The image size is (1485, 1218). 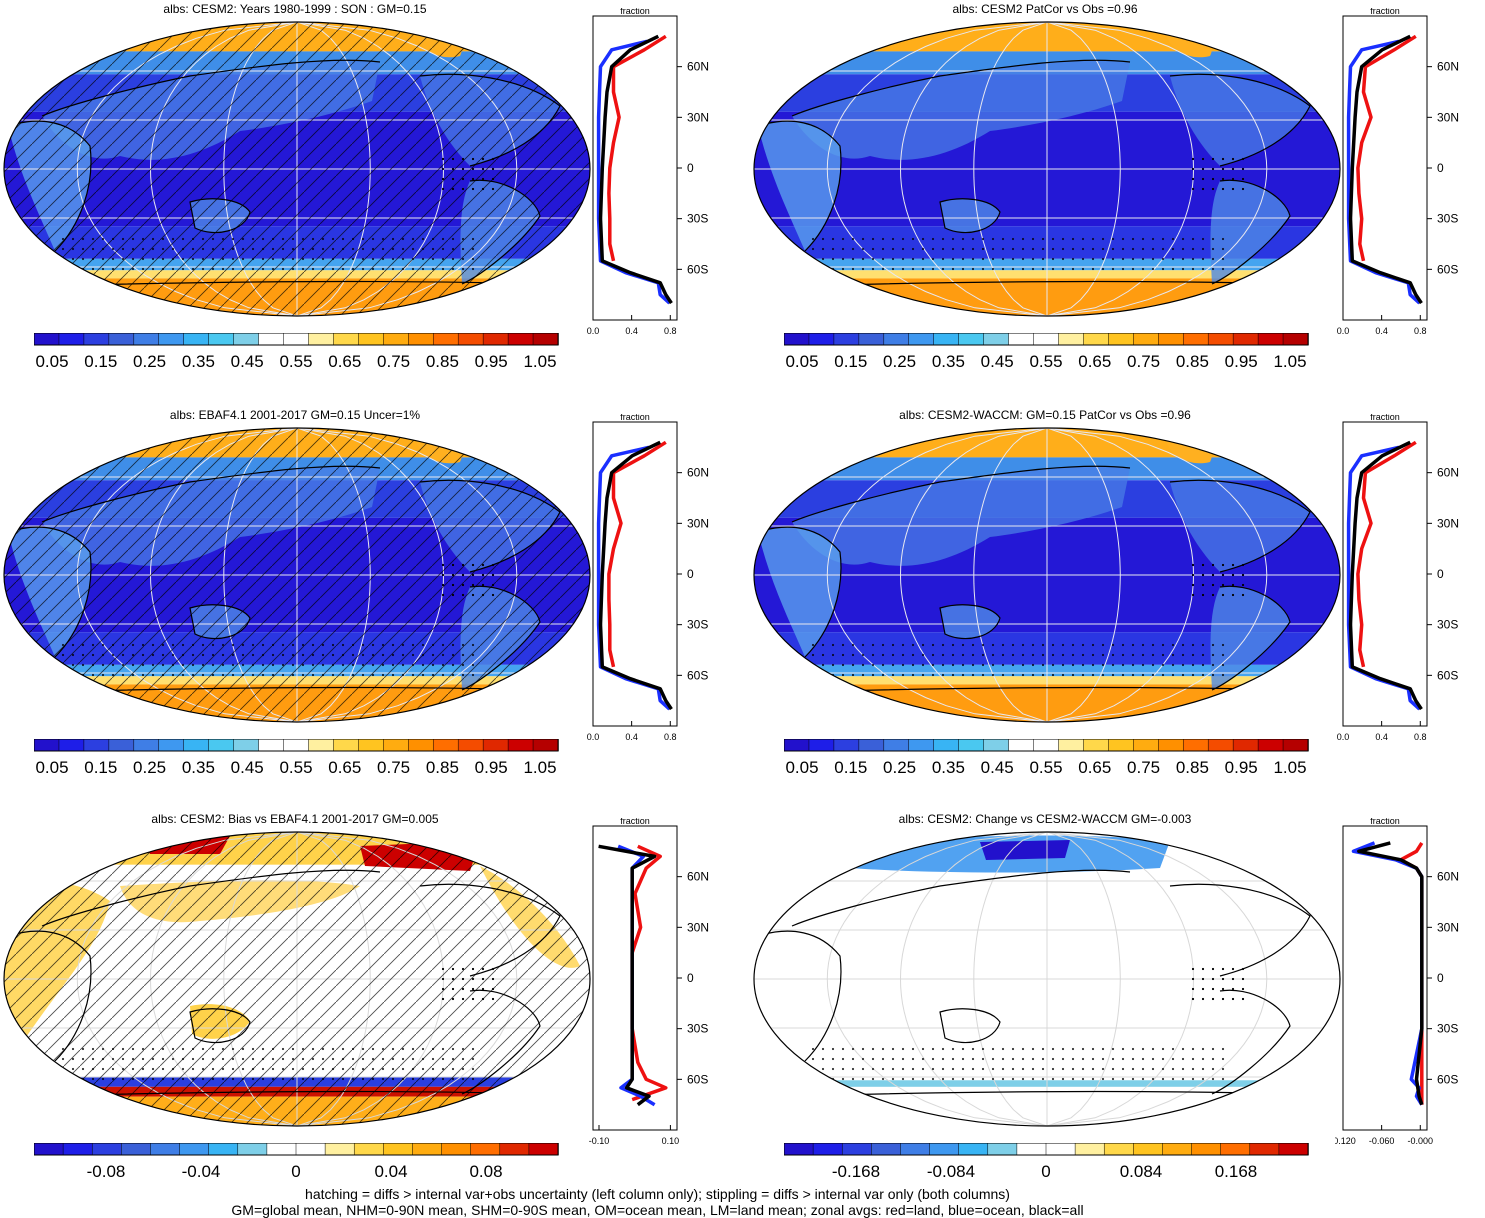 What do you see at coordinates (799, 186) in the screenshot?
I see `africa-land` at bounding box center [799, 186].